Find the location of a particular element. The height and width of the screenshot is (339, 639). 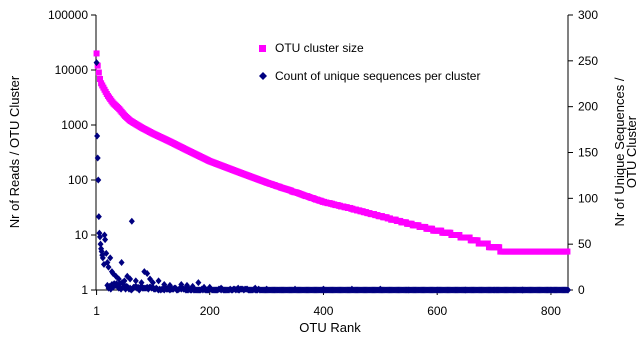

y-right-axis-title: Nr of Unique Sequences / OTU Cluster is located at coordinates (625, 151).